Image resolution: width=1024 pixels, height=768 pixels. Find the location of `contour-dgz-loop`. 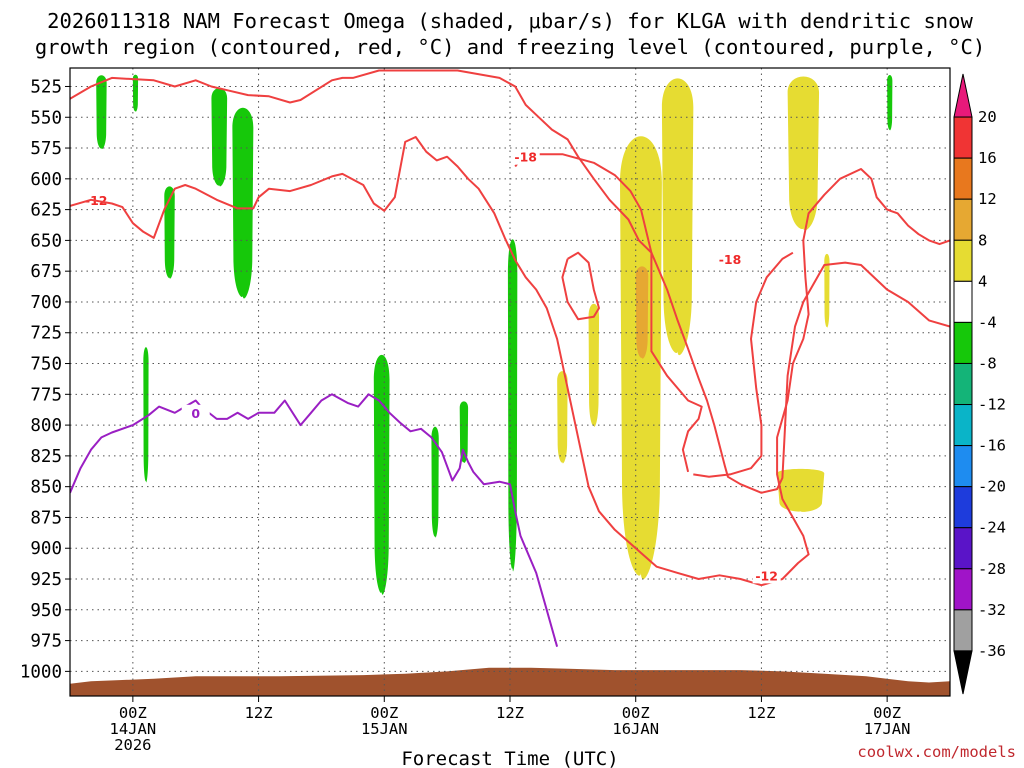

contour-dgz-loop is located at coordinates (580, 286).